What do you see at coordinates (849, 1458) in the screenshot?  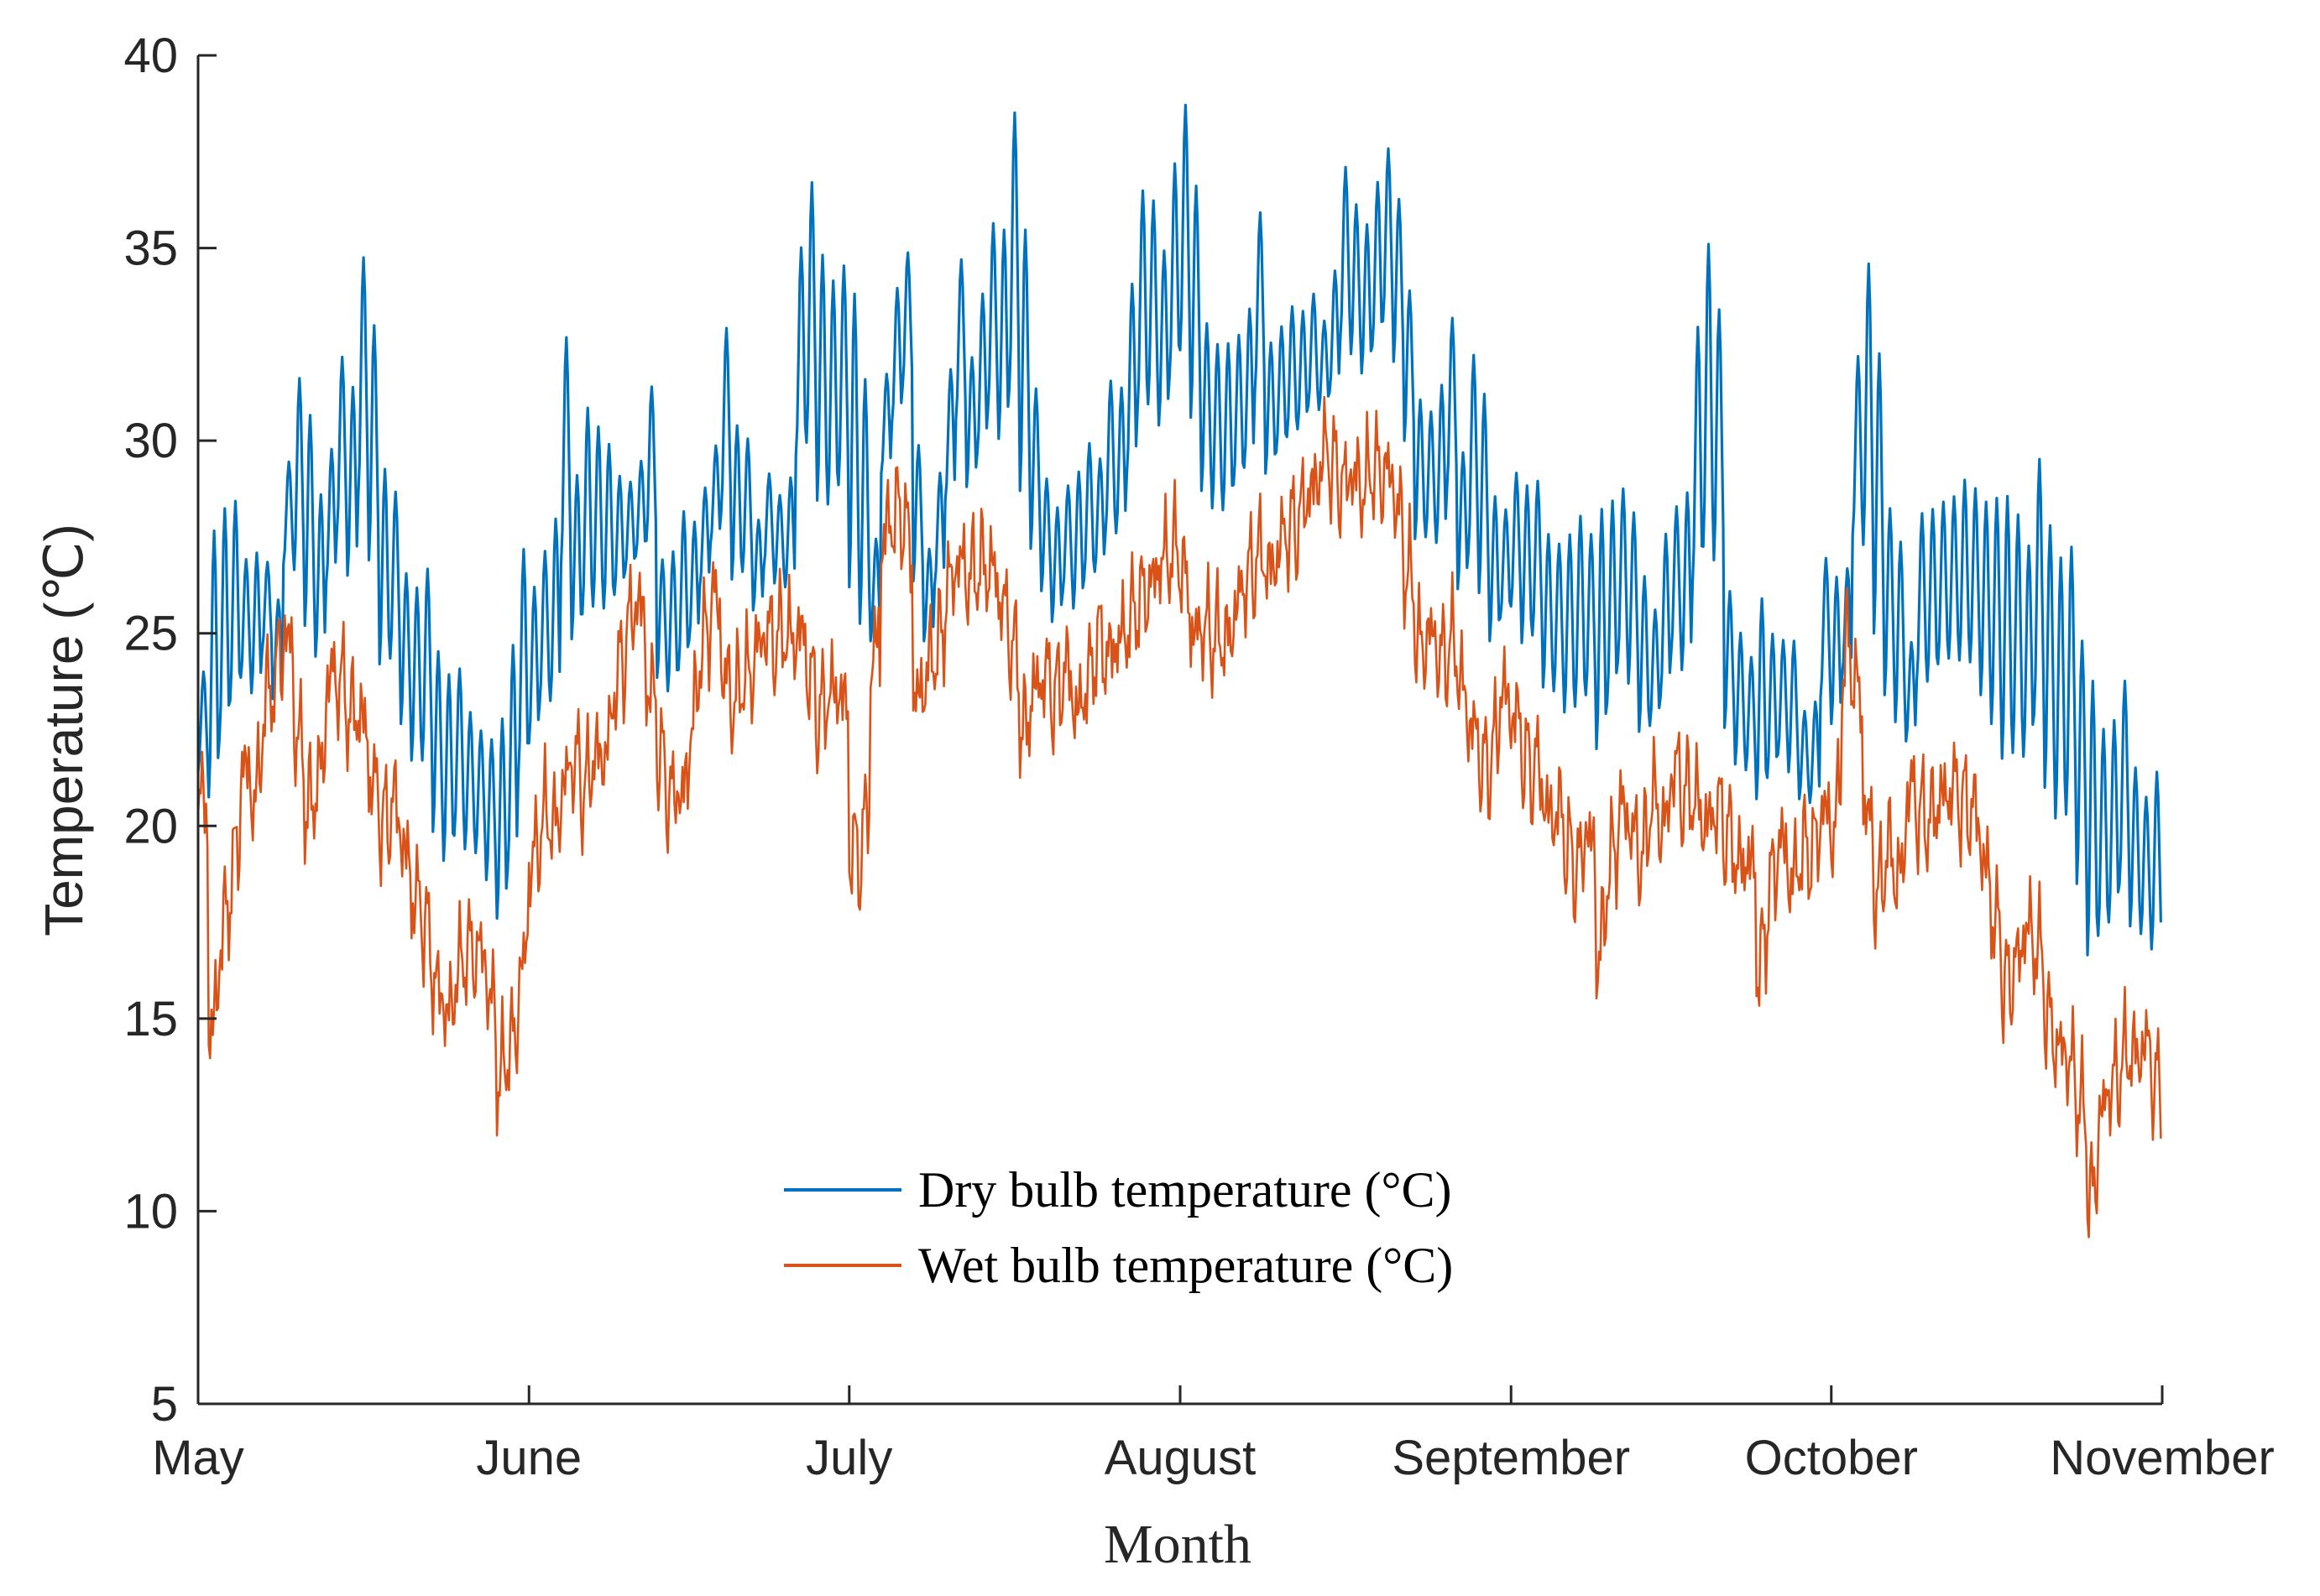 I see `x-tick-label: July` at bounding box center [849, 1458].